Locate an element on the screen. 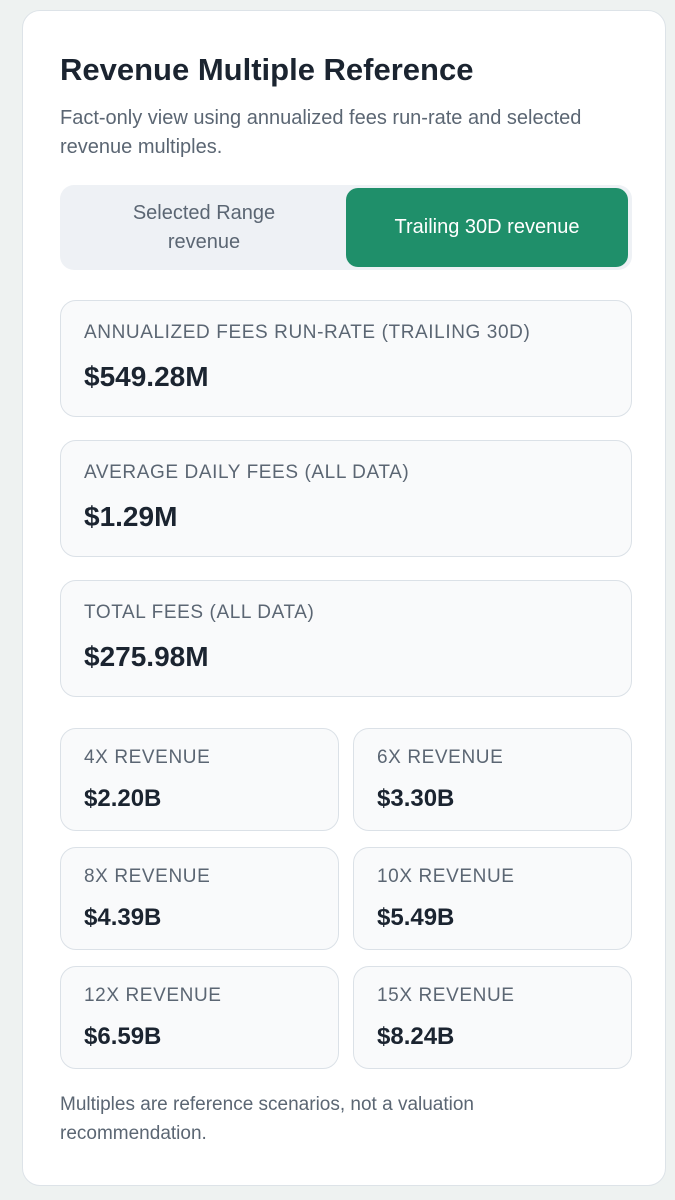 Image resolution: width=675 pixels, height=1200 pixels. multiple-label: 4X REVENUE is located at coordinates (147, 757).